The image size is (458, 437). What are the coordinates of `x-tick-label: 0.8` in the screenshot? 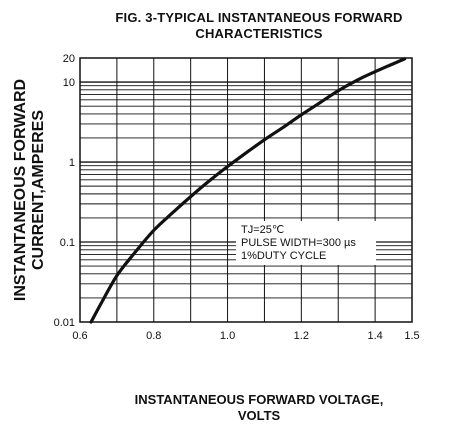 It's located at (153, 336).